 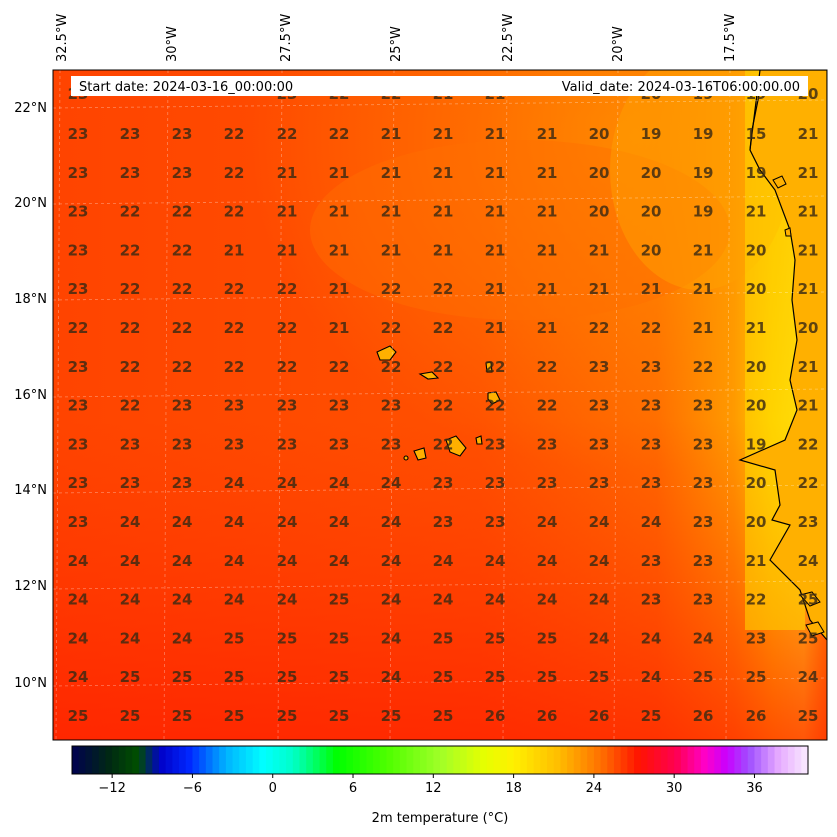 What do you see at coordinates (440, 818) in the screenshot?
I see `colorbar-label: 2m temperature (°C)` at bounding box center [440, 818].